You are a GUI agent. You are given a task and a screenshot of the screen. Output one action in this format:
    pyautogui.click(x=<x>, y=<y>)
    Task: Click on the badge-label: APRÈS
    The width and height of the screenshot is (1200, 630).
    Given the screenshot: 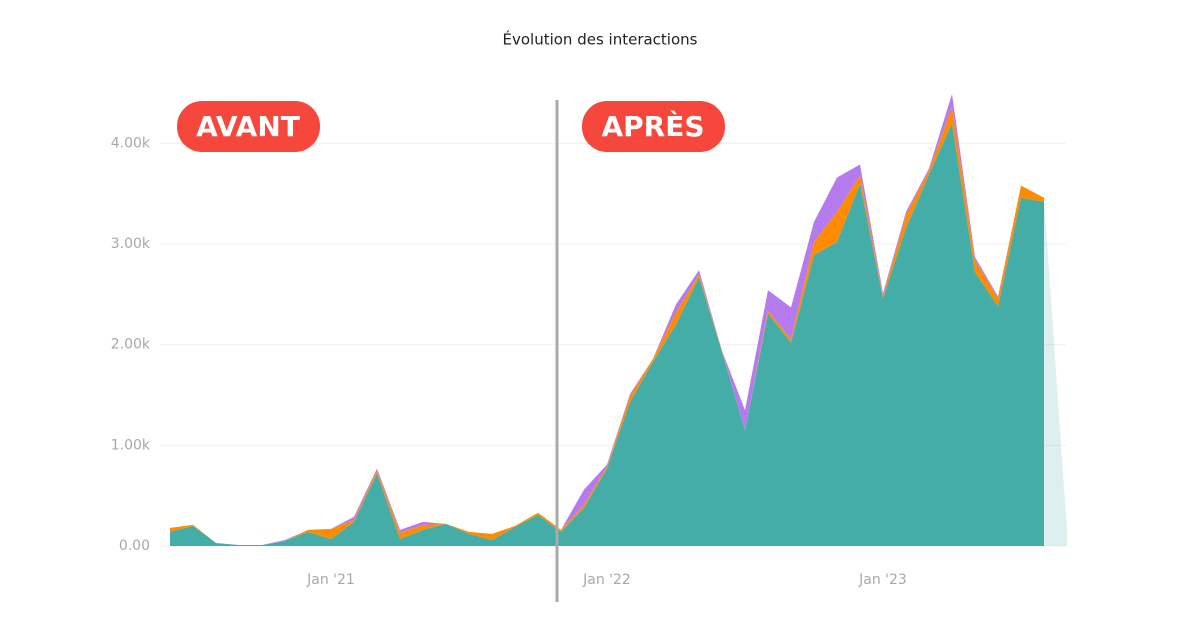 What is the action you would take?
    pyautogui.click(x=652, y=126)
    